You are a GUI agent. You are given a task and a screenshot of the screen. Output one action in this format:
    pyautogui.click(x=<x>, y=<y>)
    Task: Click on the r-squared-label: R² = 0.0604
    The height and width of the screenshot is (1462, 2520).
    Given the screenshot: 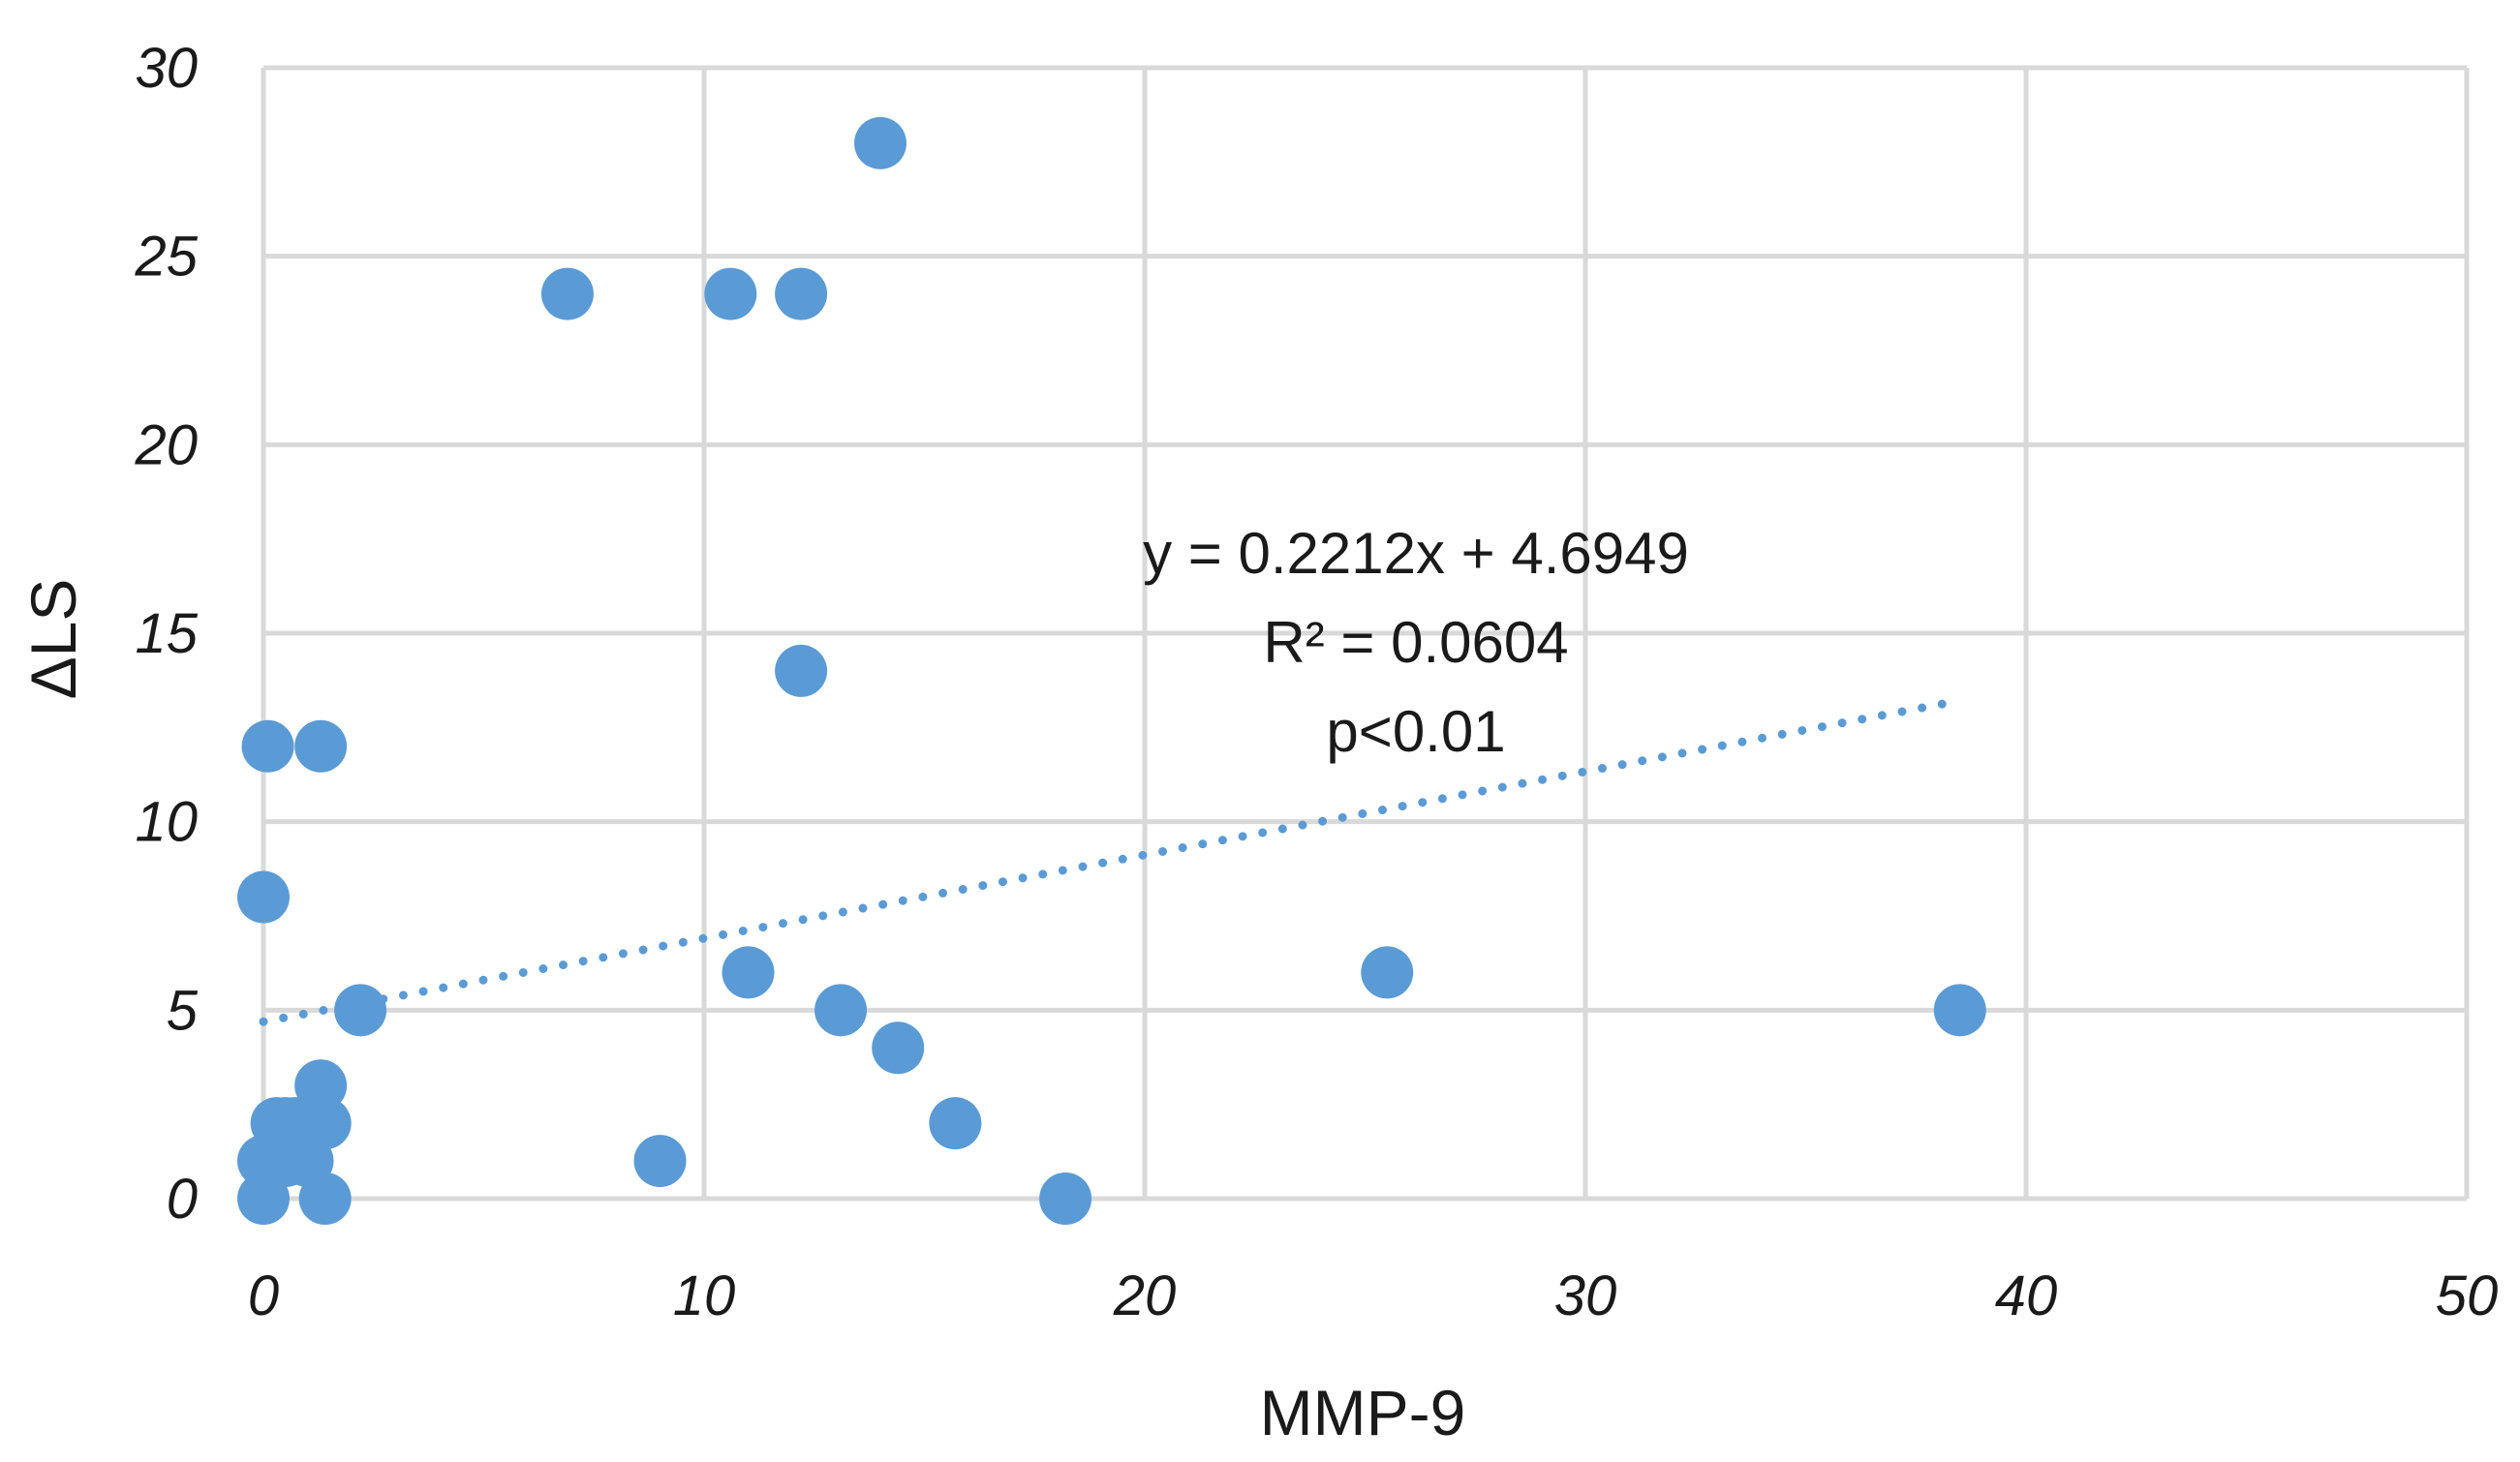 What is the action you would take?
    pyautogui.click(x=1415, y=643)
    